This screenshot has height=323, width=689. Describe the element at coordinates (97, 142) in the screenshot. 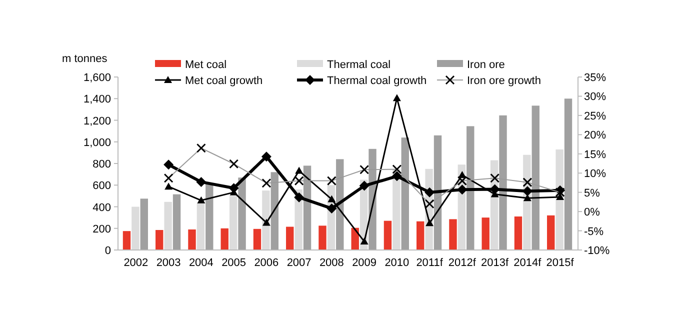

I see `y-tick-label: 1,000` at that location.